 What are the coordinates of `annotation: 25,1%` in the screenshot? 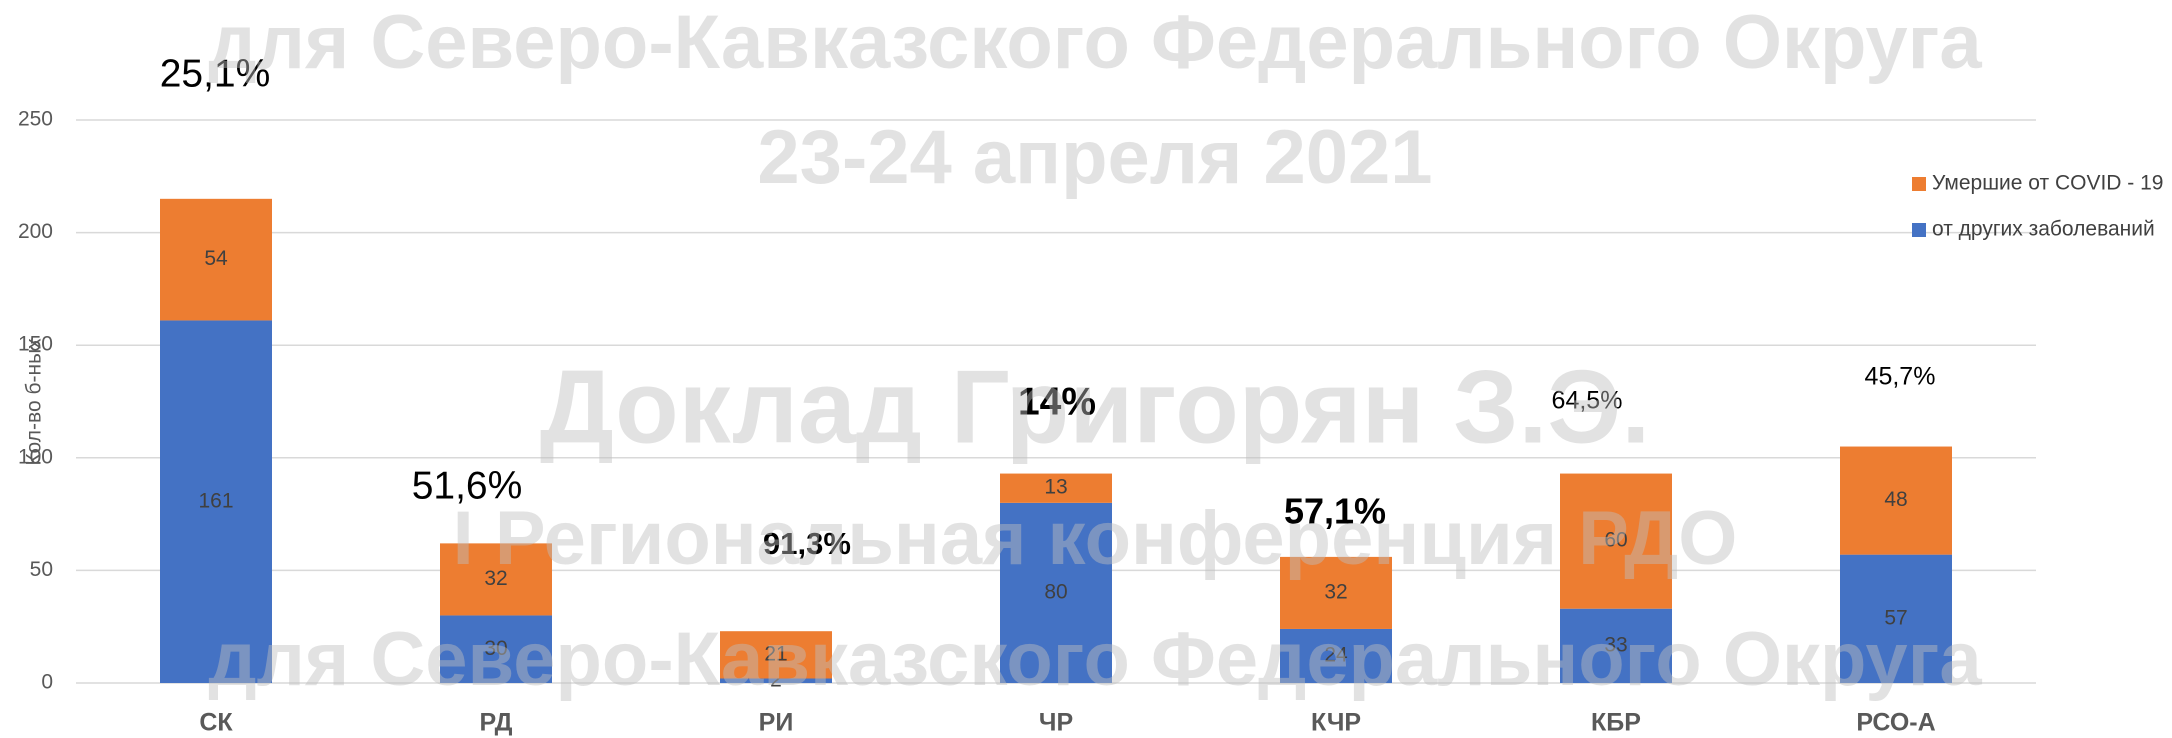 It's located at (215, 73).